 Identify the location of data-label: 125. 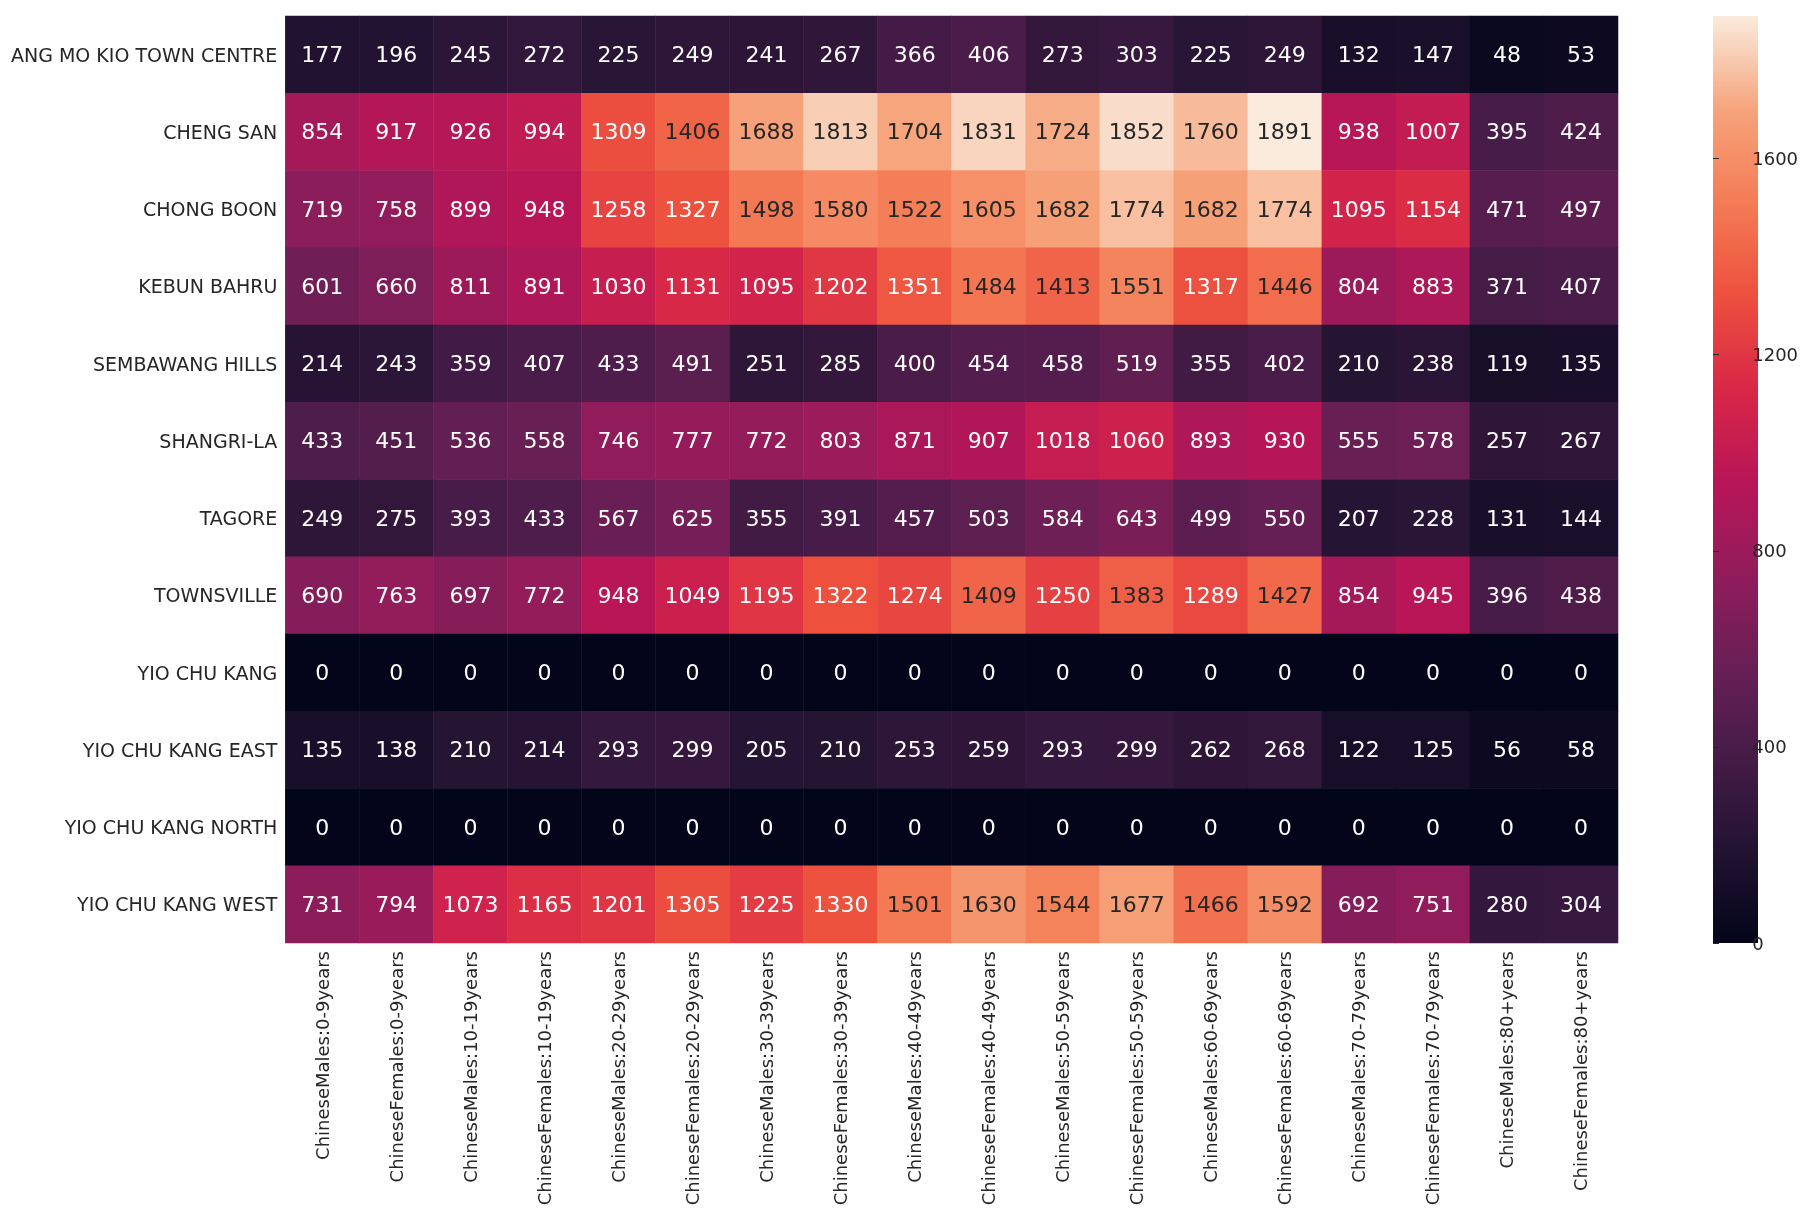
(1432, 750).